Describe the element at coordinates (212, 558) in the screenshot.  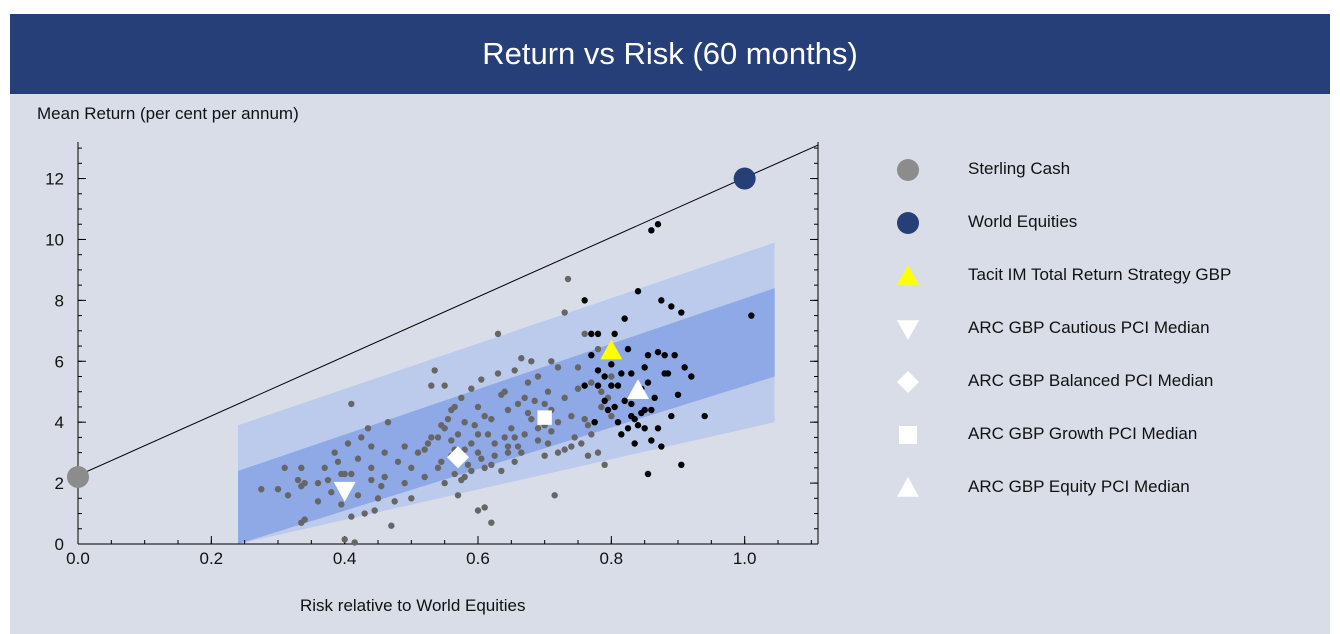
I see `x-tick-label: 0.2` at that location.